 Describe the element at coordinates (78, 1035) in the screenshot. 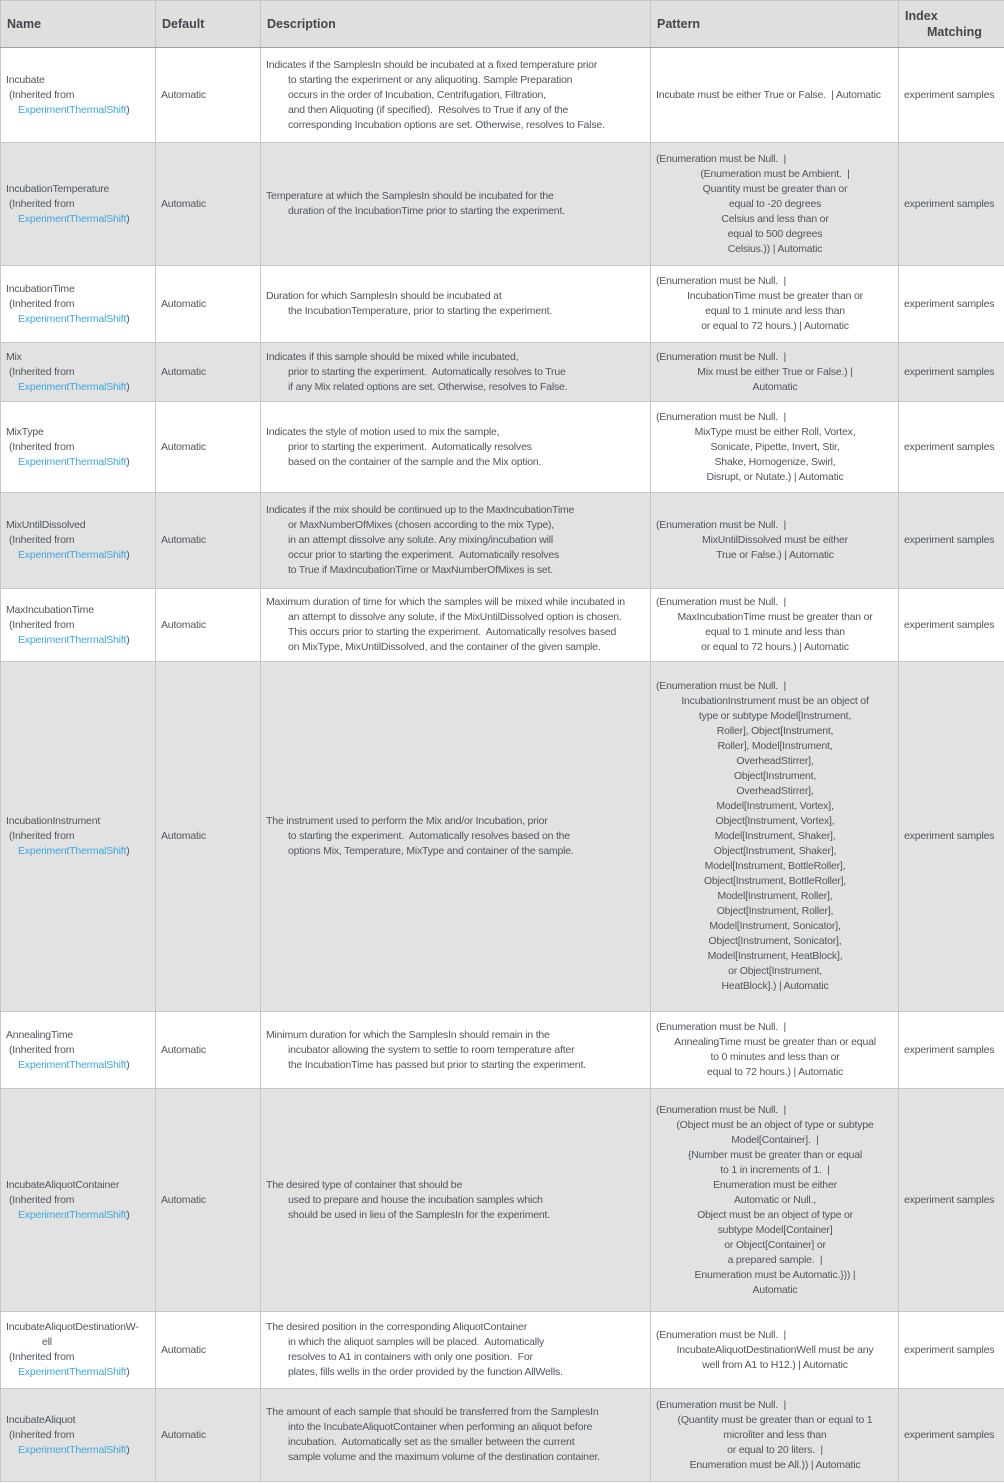

I see `option-name: AnnealingTime` at that location.